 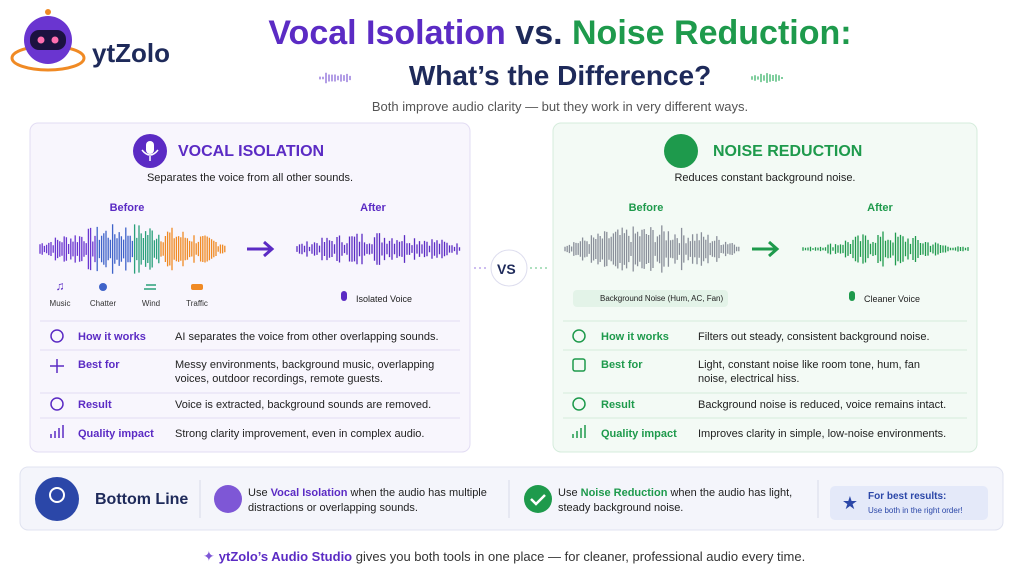 I want to click on wind-icon, so click(x=150, y=287).